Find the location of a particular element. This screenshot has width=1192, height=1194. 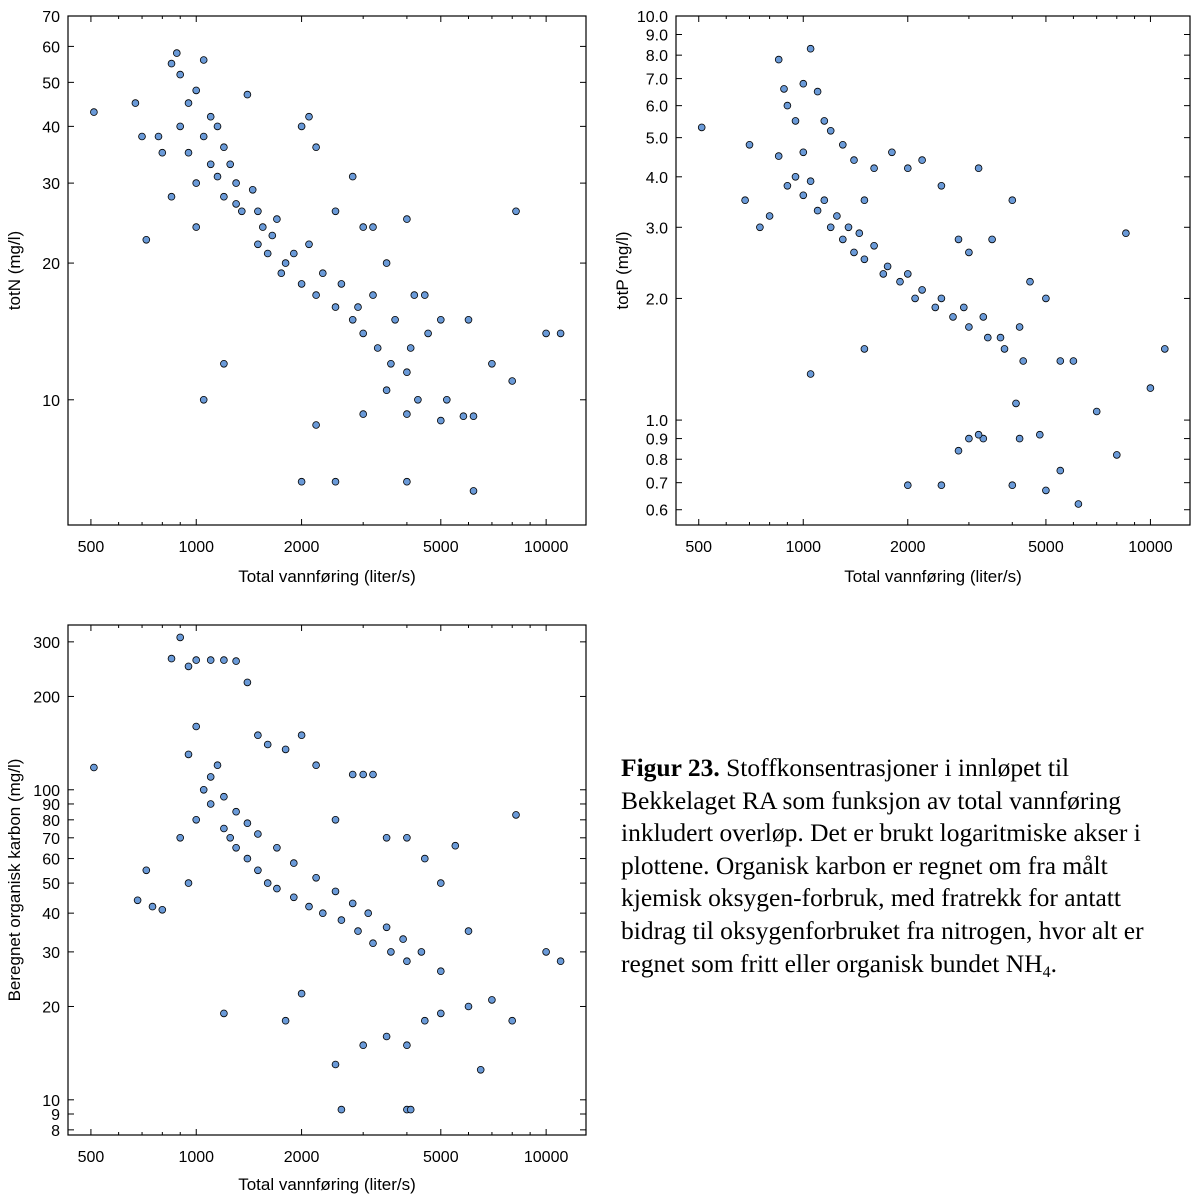

y-tick-label: 4.0 is located at coordinates (657, 178).